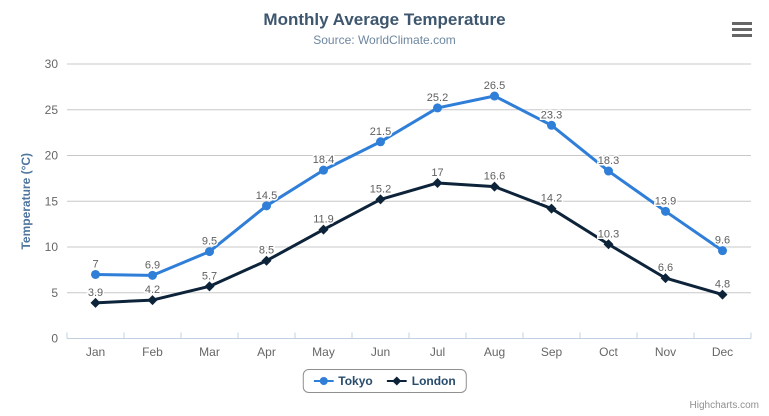 Image resolution: width=769 pixels, height=416 pixels. I want to click on data-label: 3.9, so click(95, 293).